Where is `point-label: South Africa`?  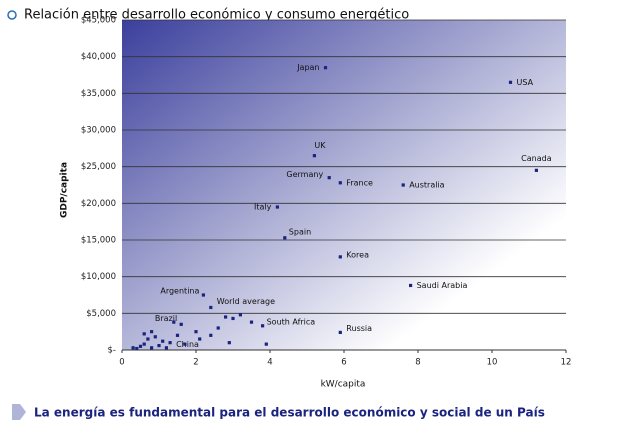
point-label: South Africa is located at coordinates (291, 321).